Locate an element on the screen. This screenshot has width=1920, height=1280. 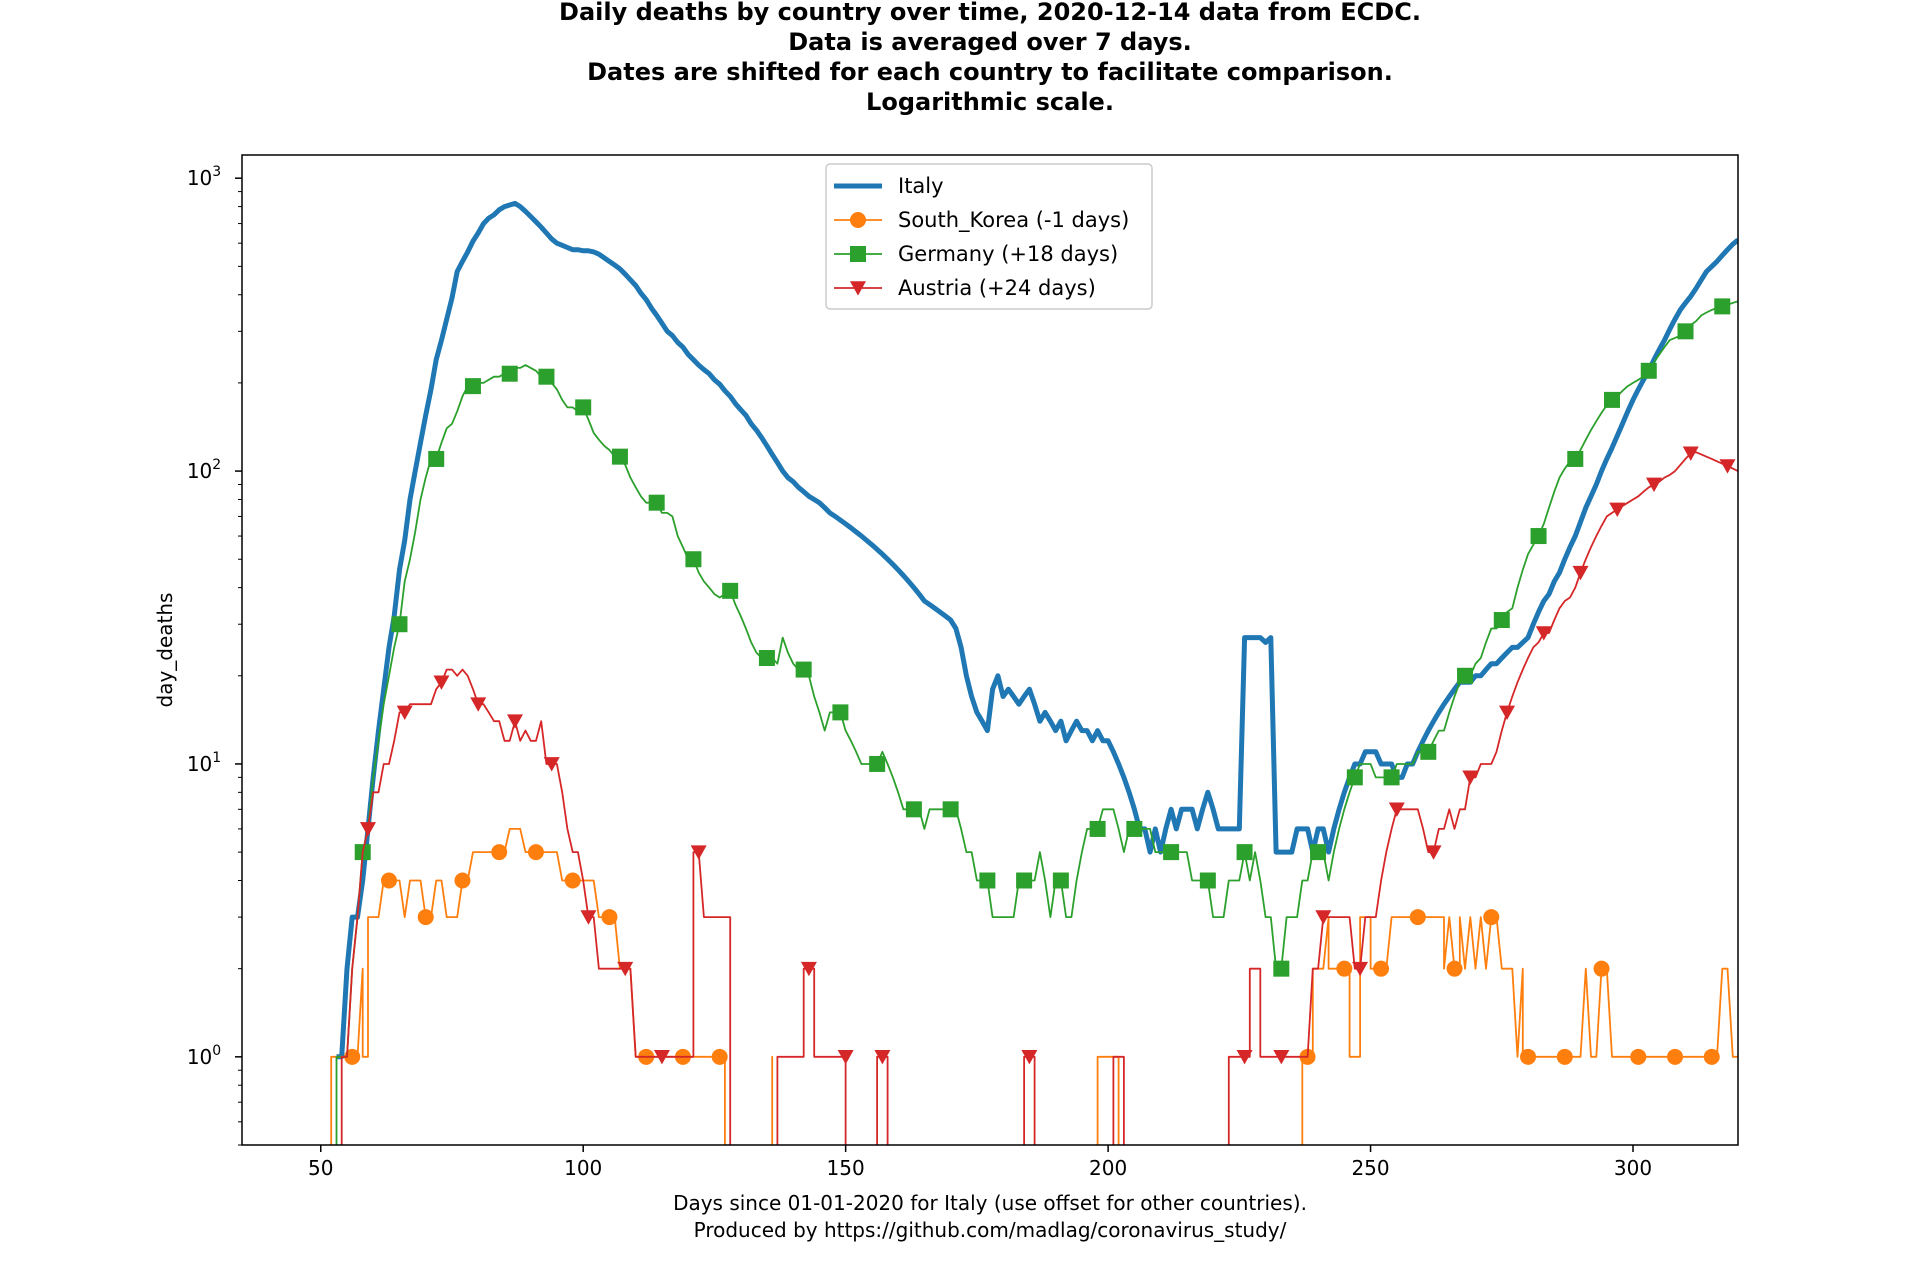
legend-entry: Germany (+18 days) is located at coordinates (976, 254).